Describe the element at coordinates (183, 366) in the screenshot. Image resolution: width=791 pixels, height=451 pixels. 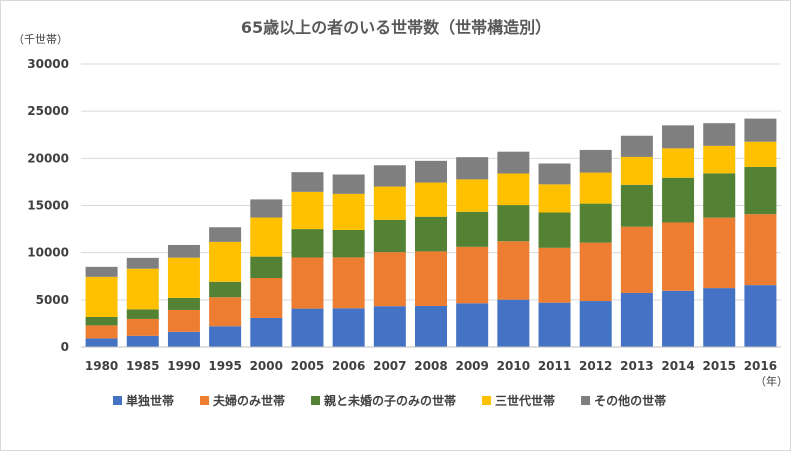
I see `x-tick-label: 1990` at that location.